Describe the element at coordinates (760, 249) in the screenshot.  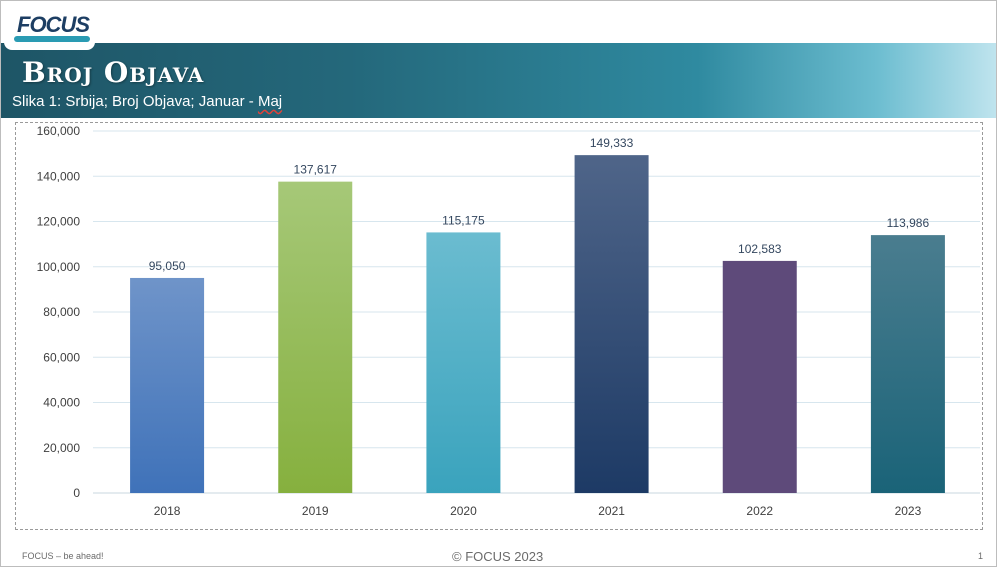
I see `data-label: 102,583` at that location.